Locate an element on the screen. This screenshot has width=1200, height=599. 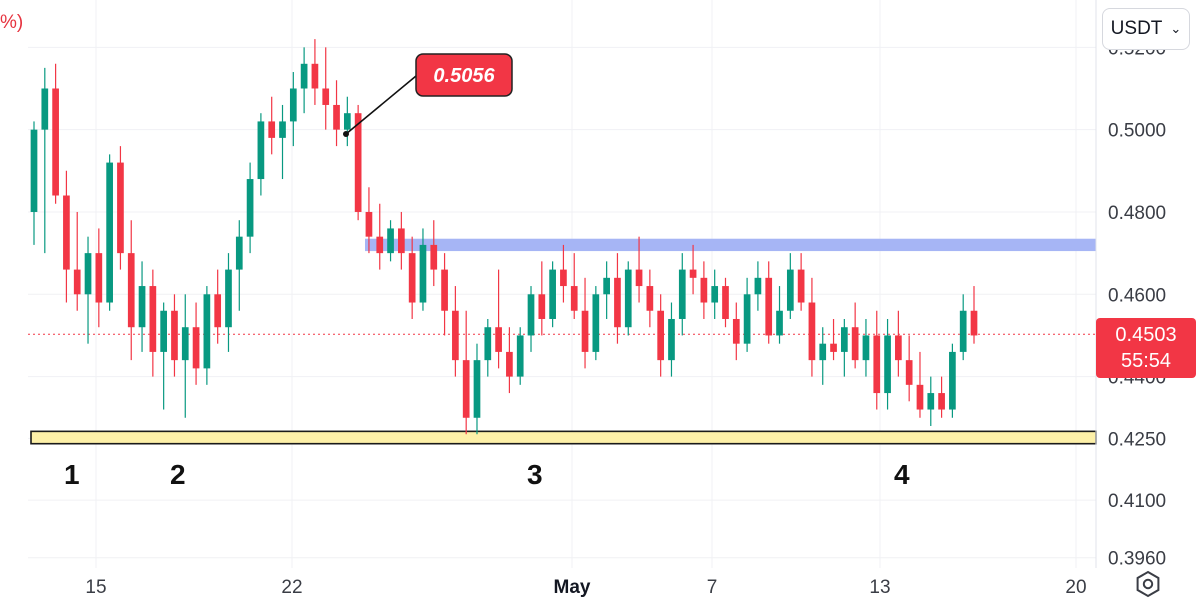
price-callout: 0.5056 is located at coordinates (428, 95).